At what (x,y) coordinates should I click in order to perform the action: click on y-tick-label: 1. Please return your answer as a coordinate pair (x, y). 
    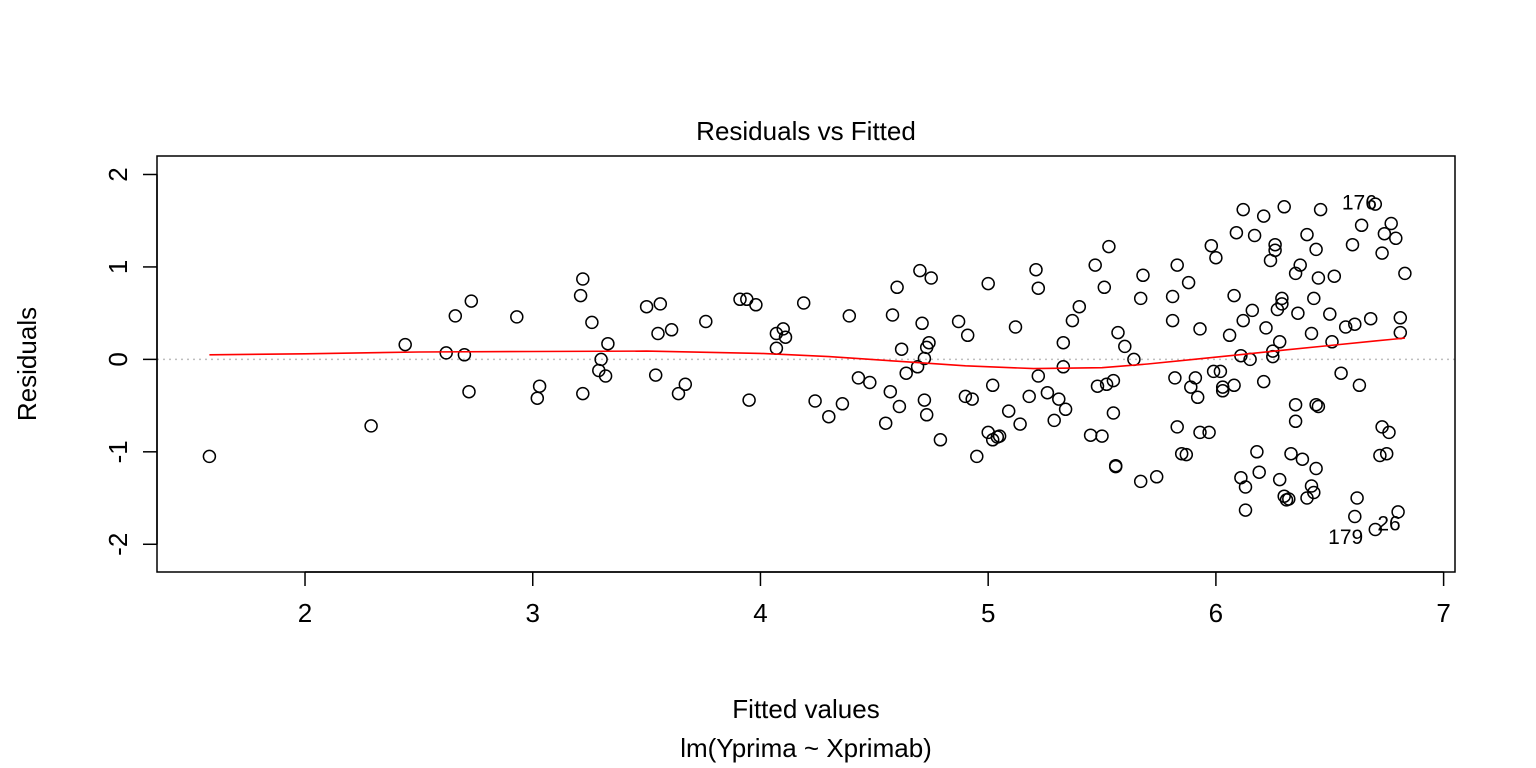
    Looking at the image, I should click on (118, 267).